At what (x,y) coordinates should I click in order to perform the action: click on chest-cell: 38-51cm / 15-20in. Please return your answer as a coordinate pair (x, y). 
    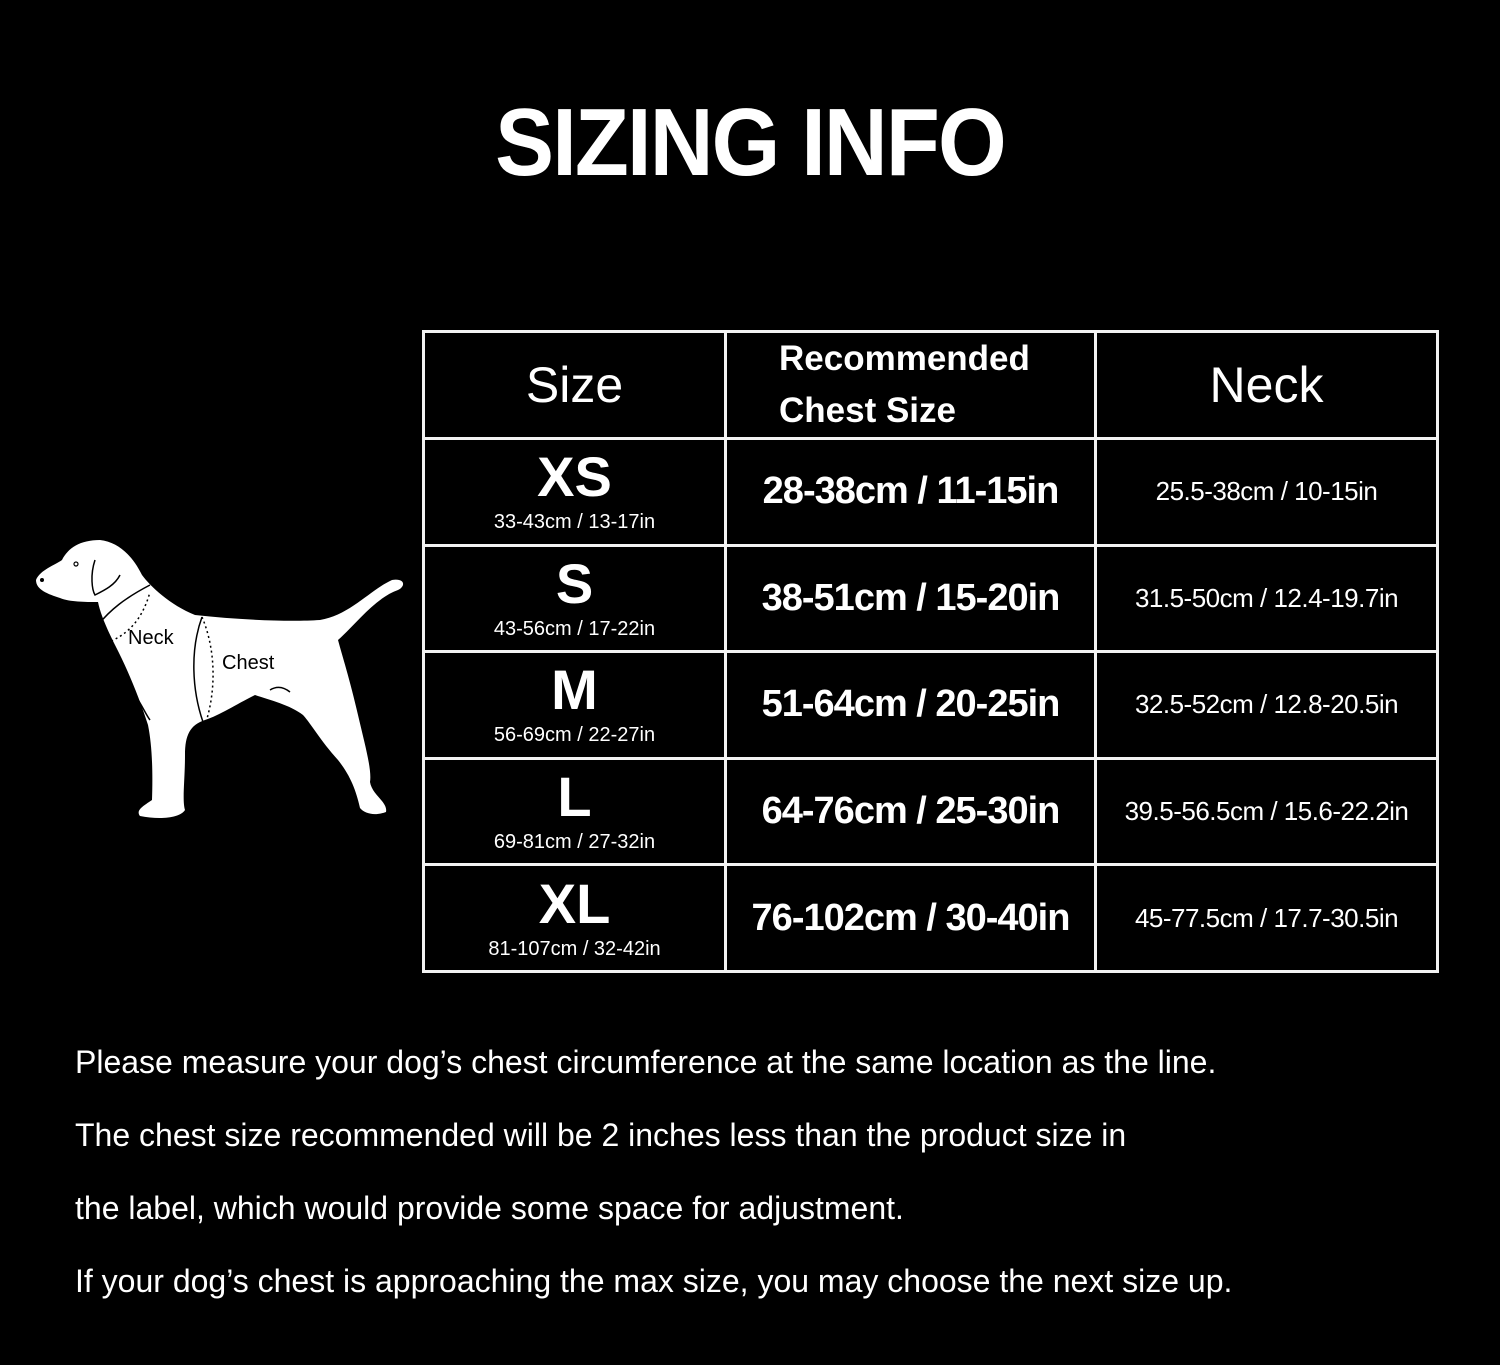
    Looking at the image, I should click on (910, 598).